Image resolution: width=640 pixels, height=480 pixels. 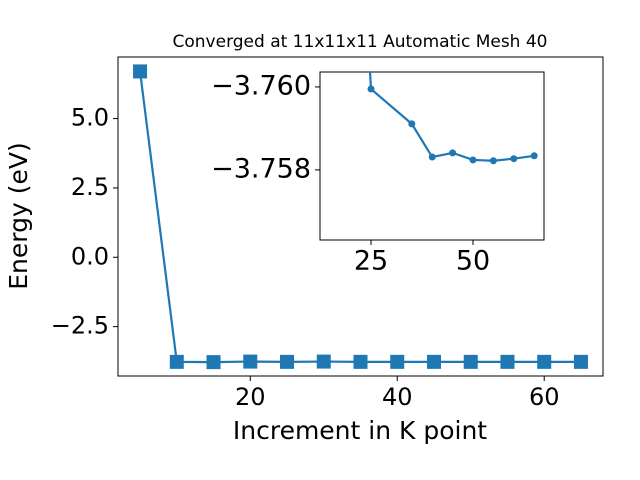 I want to click on y-tick-label: −3.758, so click(x=261, y=168).